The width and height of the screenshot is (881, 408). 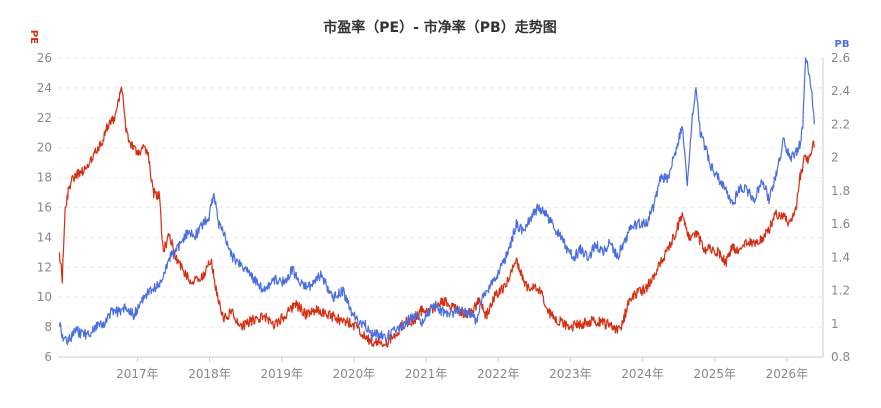 I want to click on left-tick-label: 22, so click(x=44, y=118).